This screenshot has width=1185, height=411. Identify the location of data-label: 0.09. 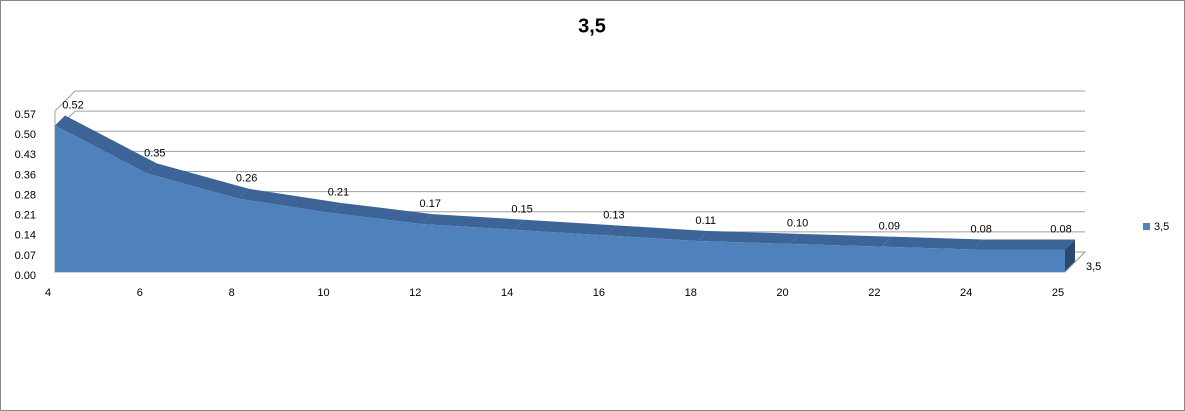
(889, 227).